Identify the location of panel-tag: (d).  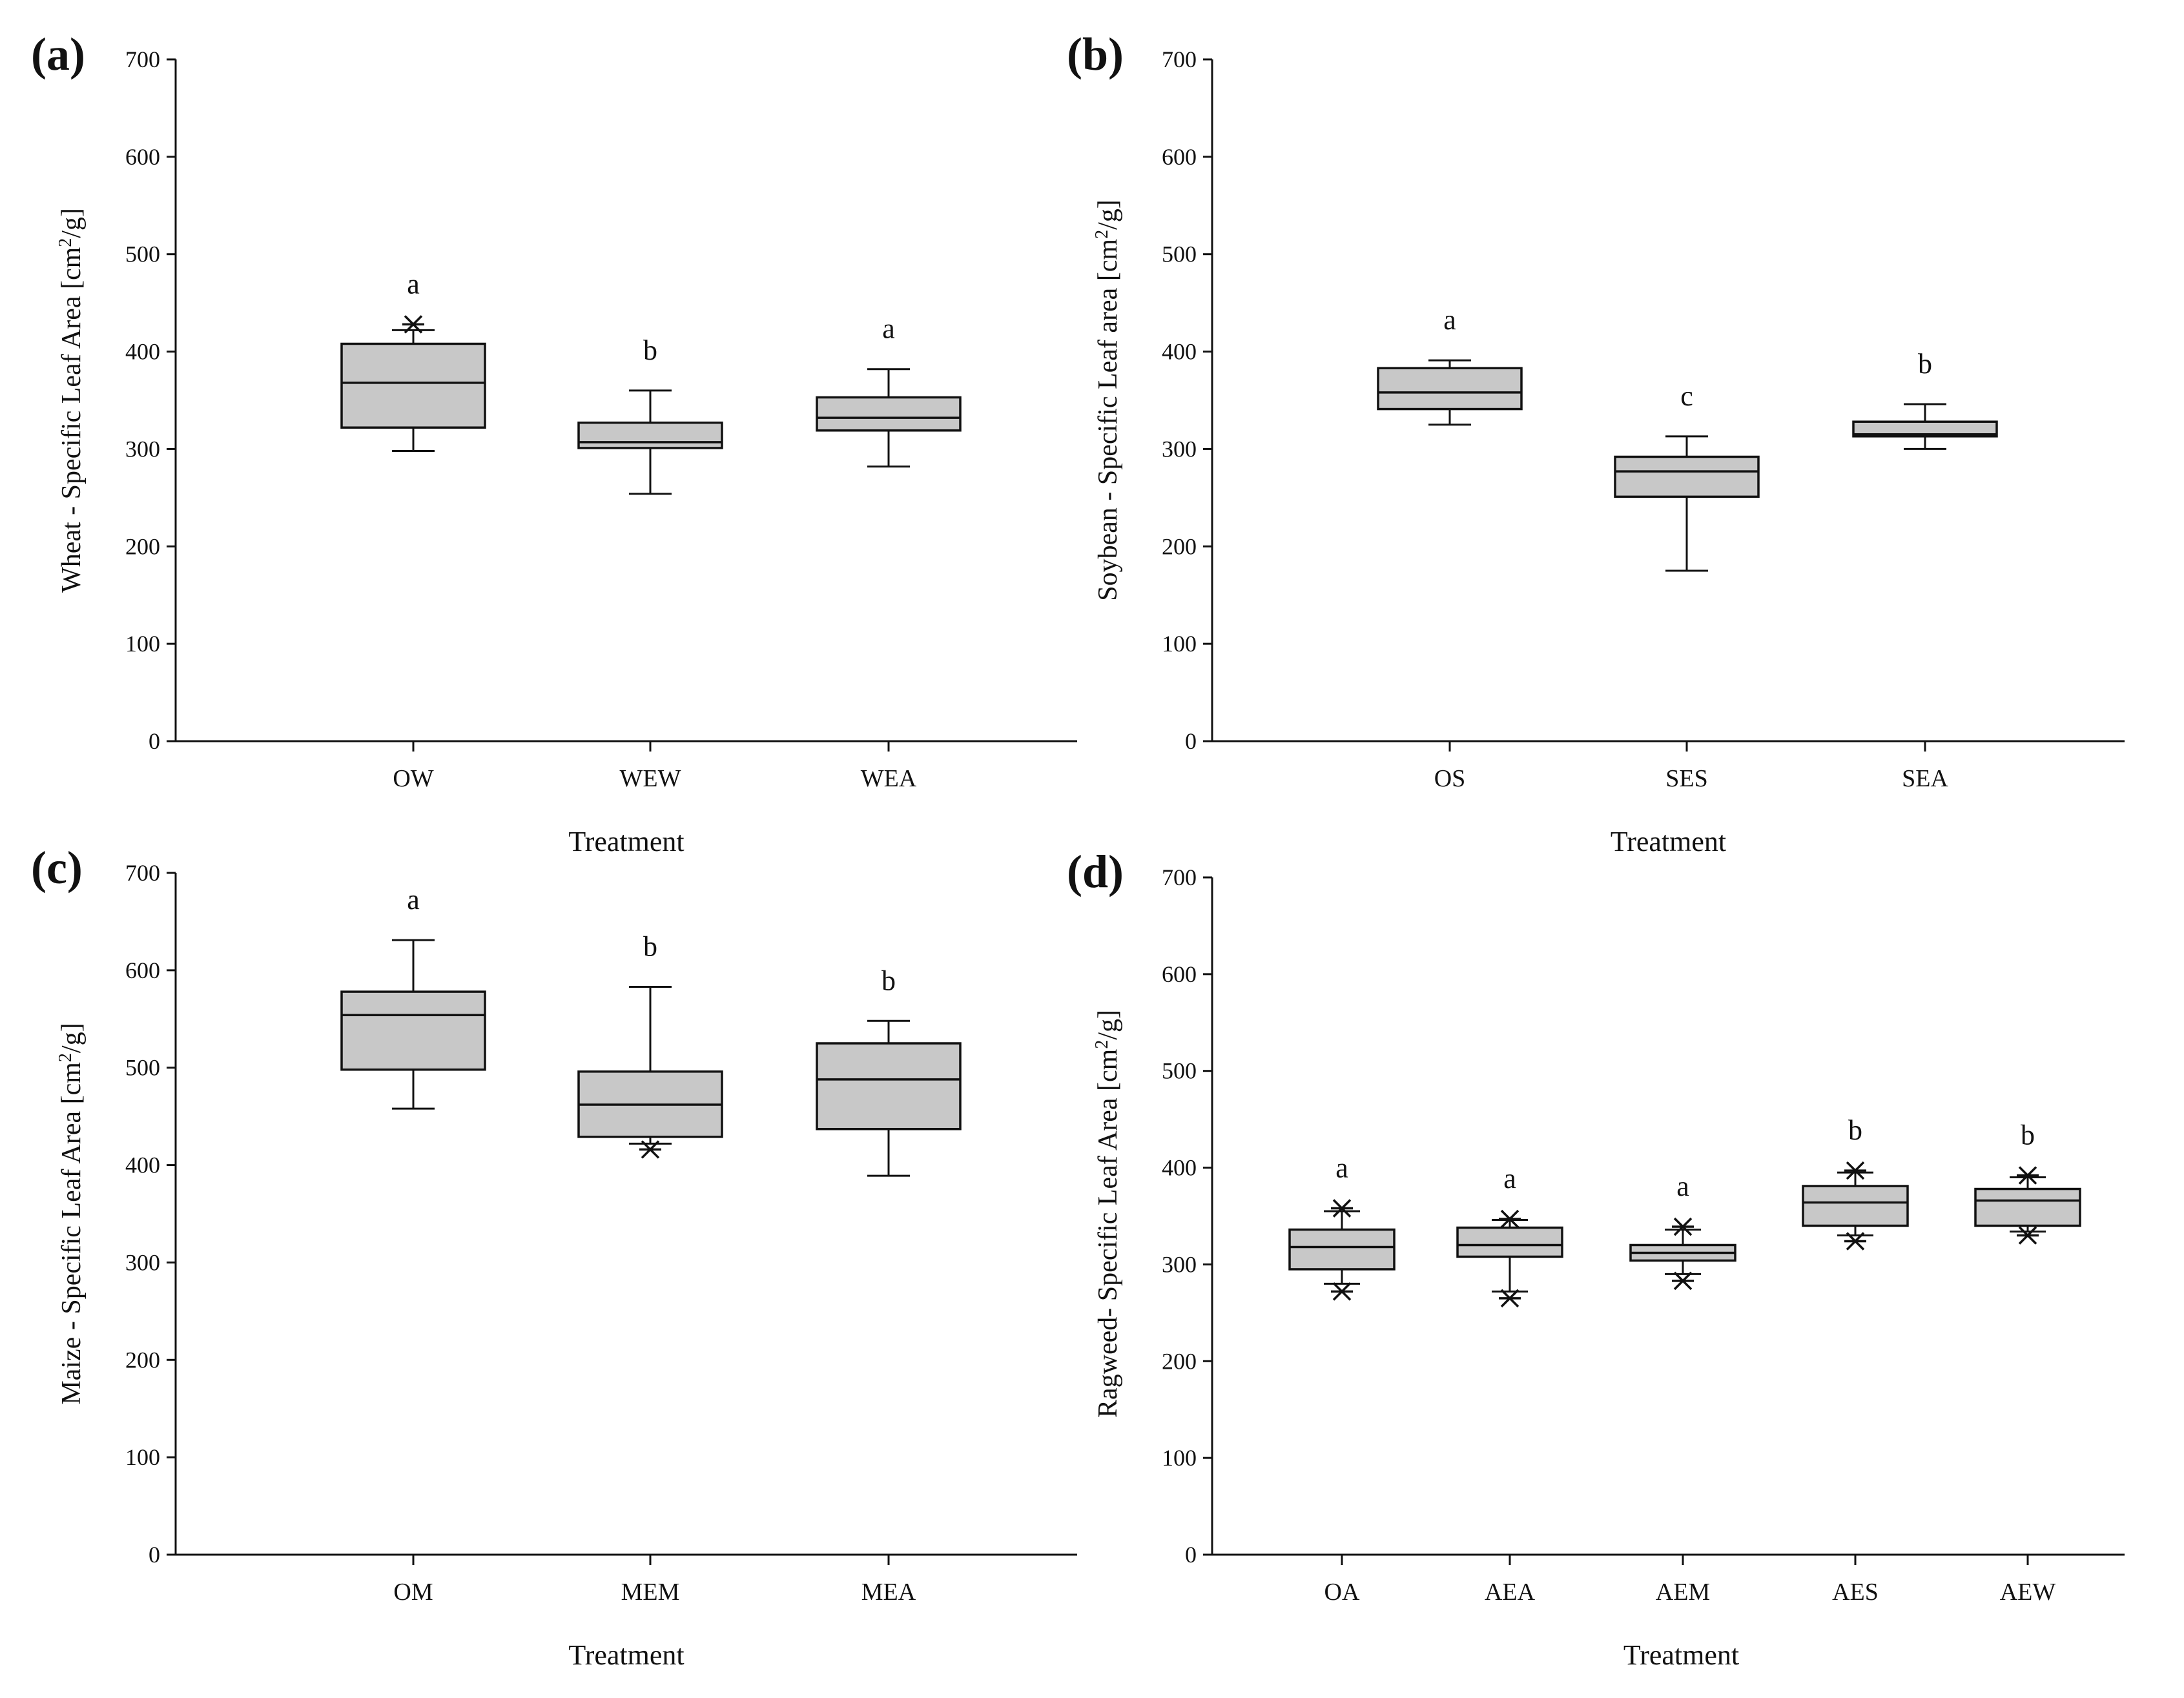
(1095, 871).